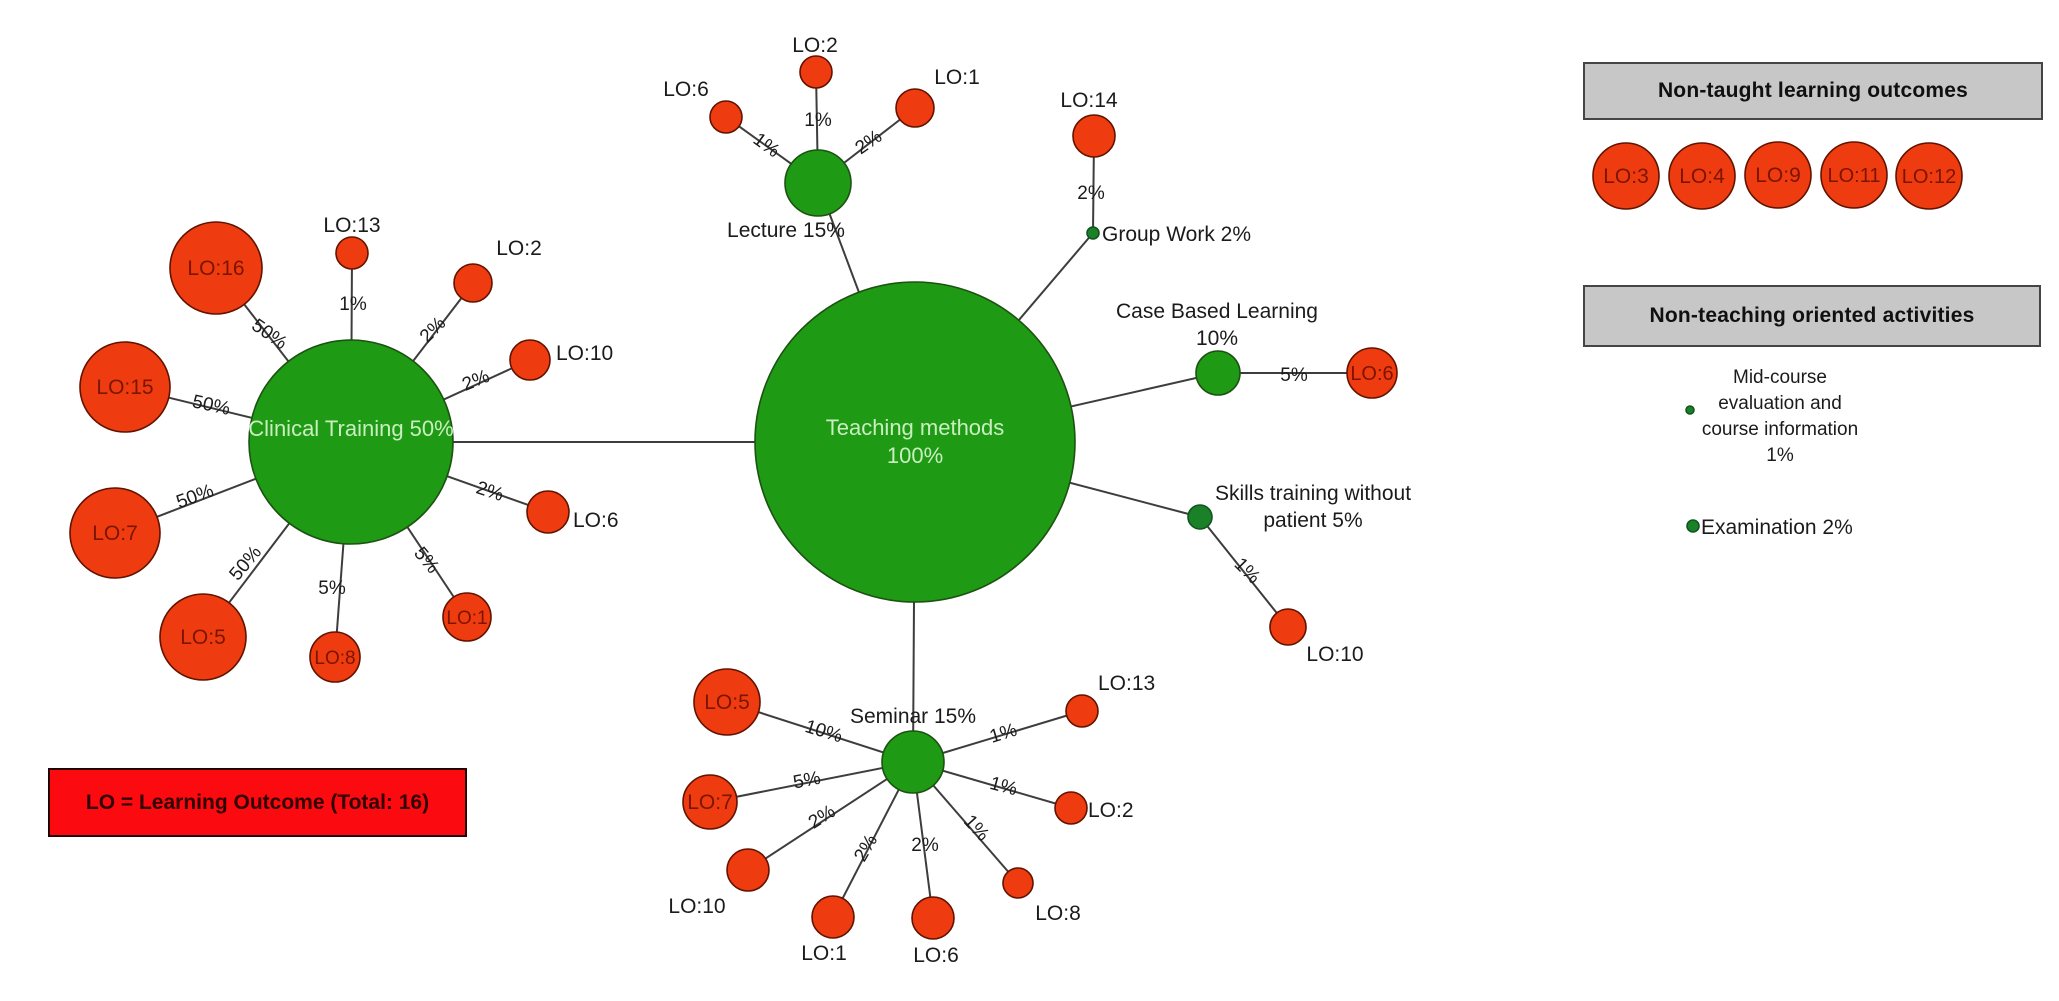 The height and width of the screenshot is (1001, 2059). What do you see at coordinates (726, 117) in the screenshot?
I see `node-lec-lo6` at bounding box center [726, 117].